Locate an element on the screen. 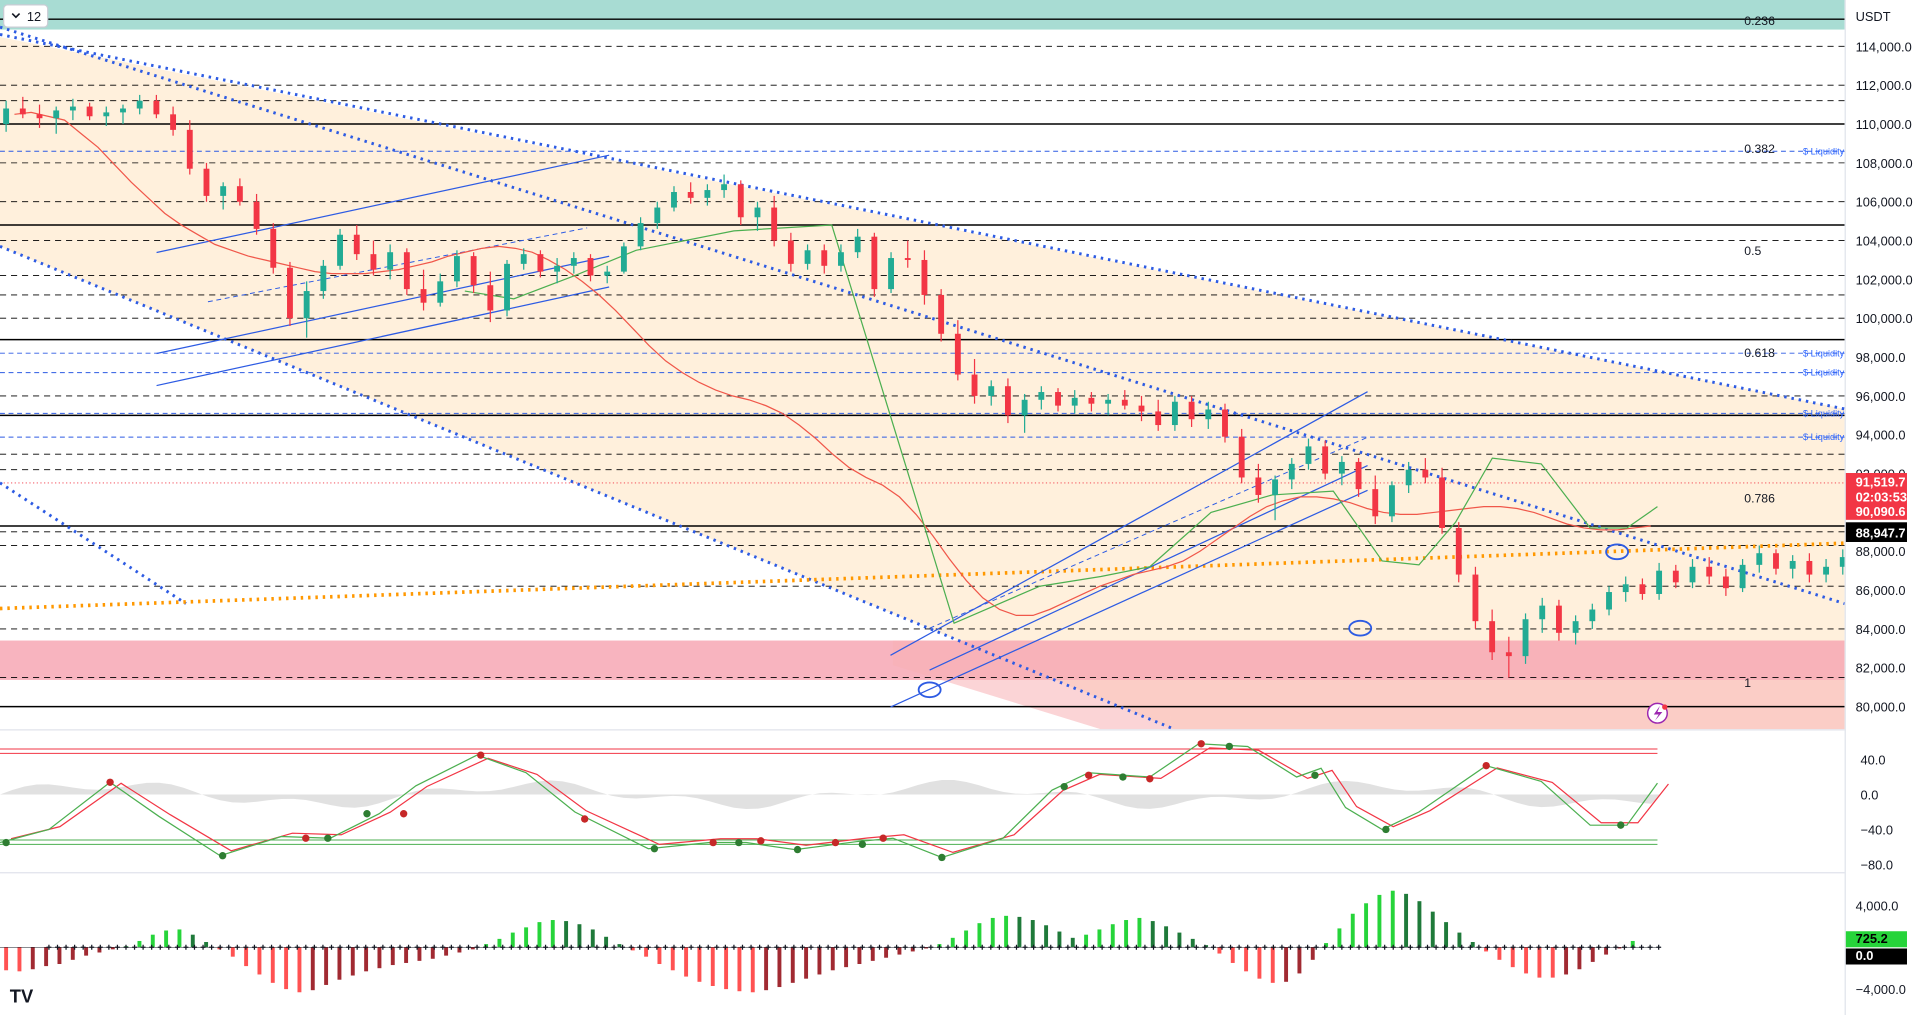 This screenshot has width=1918, height=1015. histogram-tick-label: −4,000.0 is located at coordinates (1881, 989).